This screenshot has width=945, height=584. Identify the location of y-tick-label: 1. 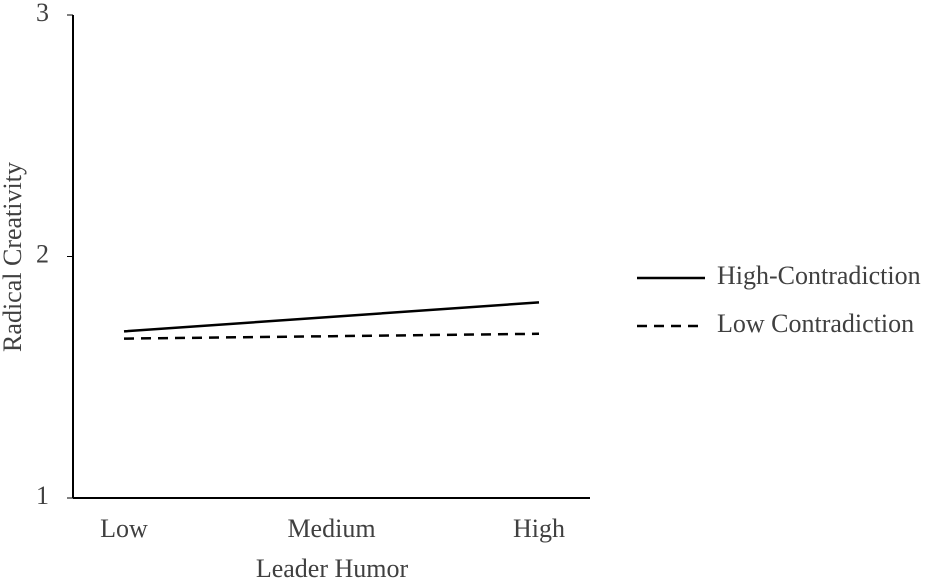
(42, 495).